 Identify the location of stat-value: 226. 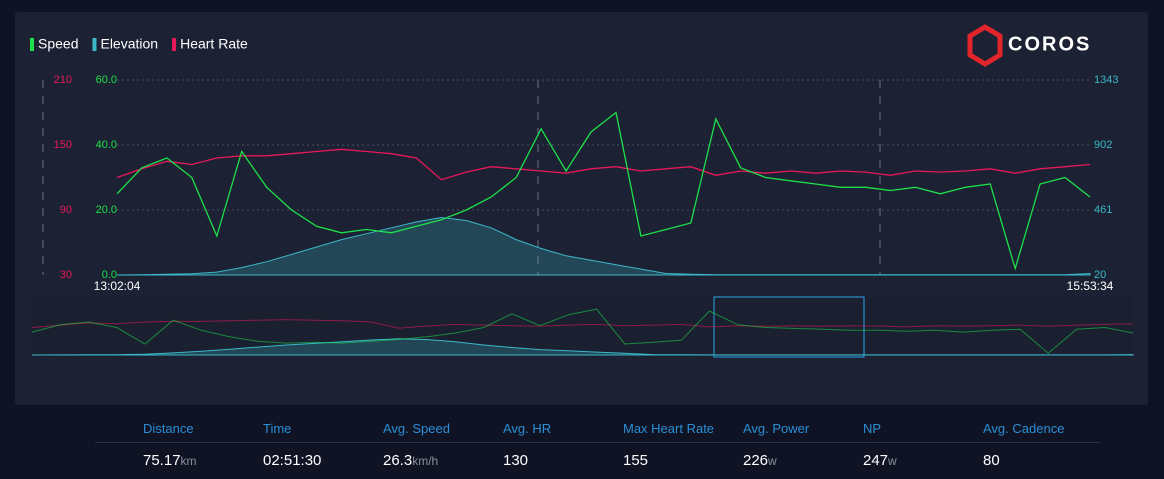
(756, 460).